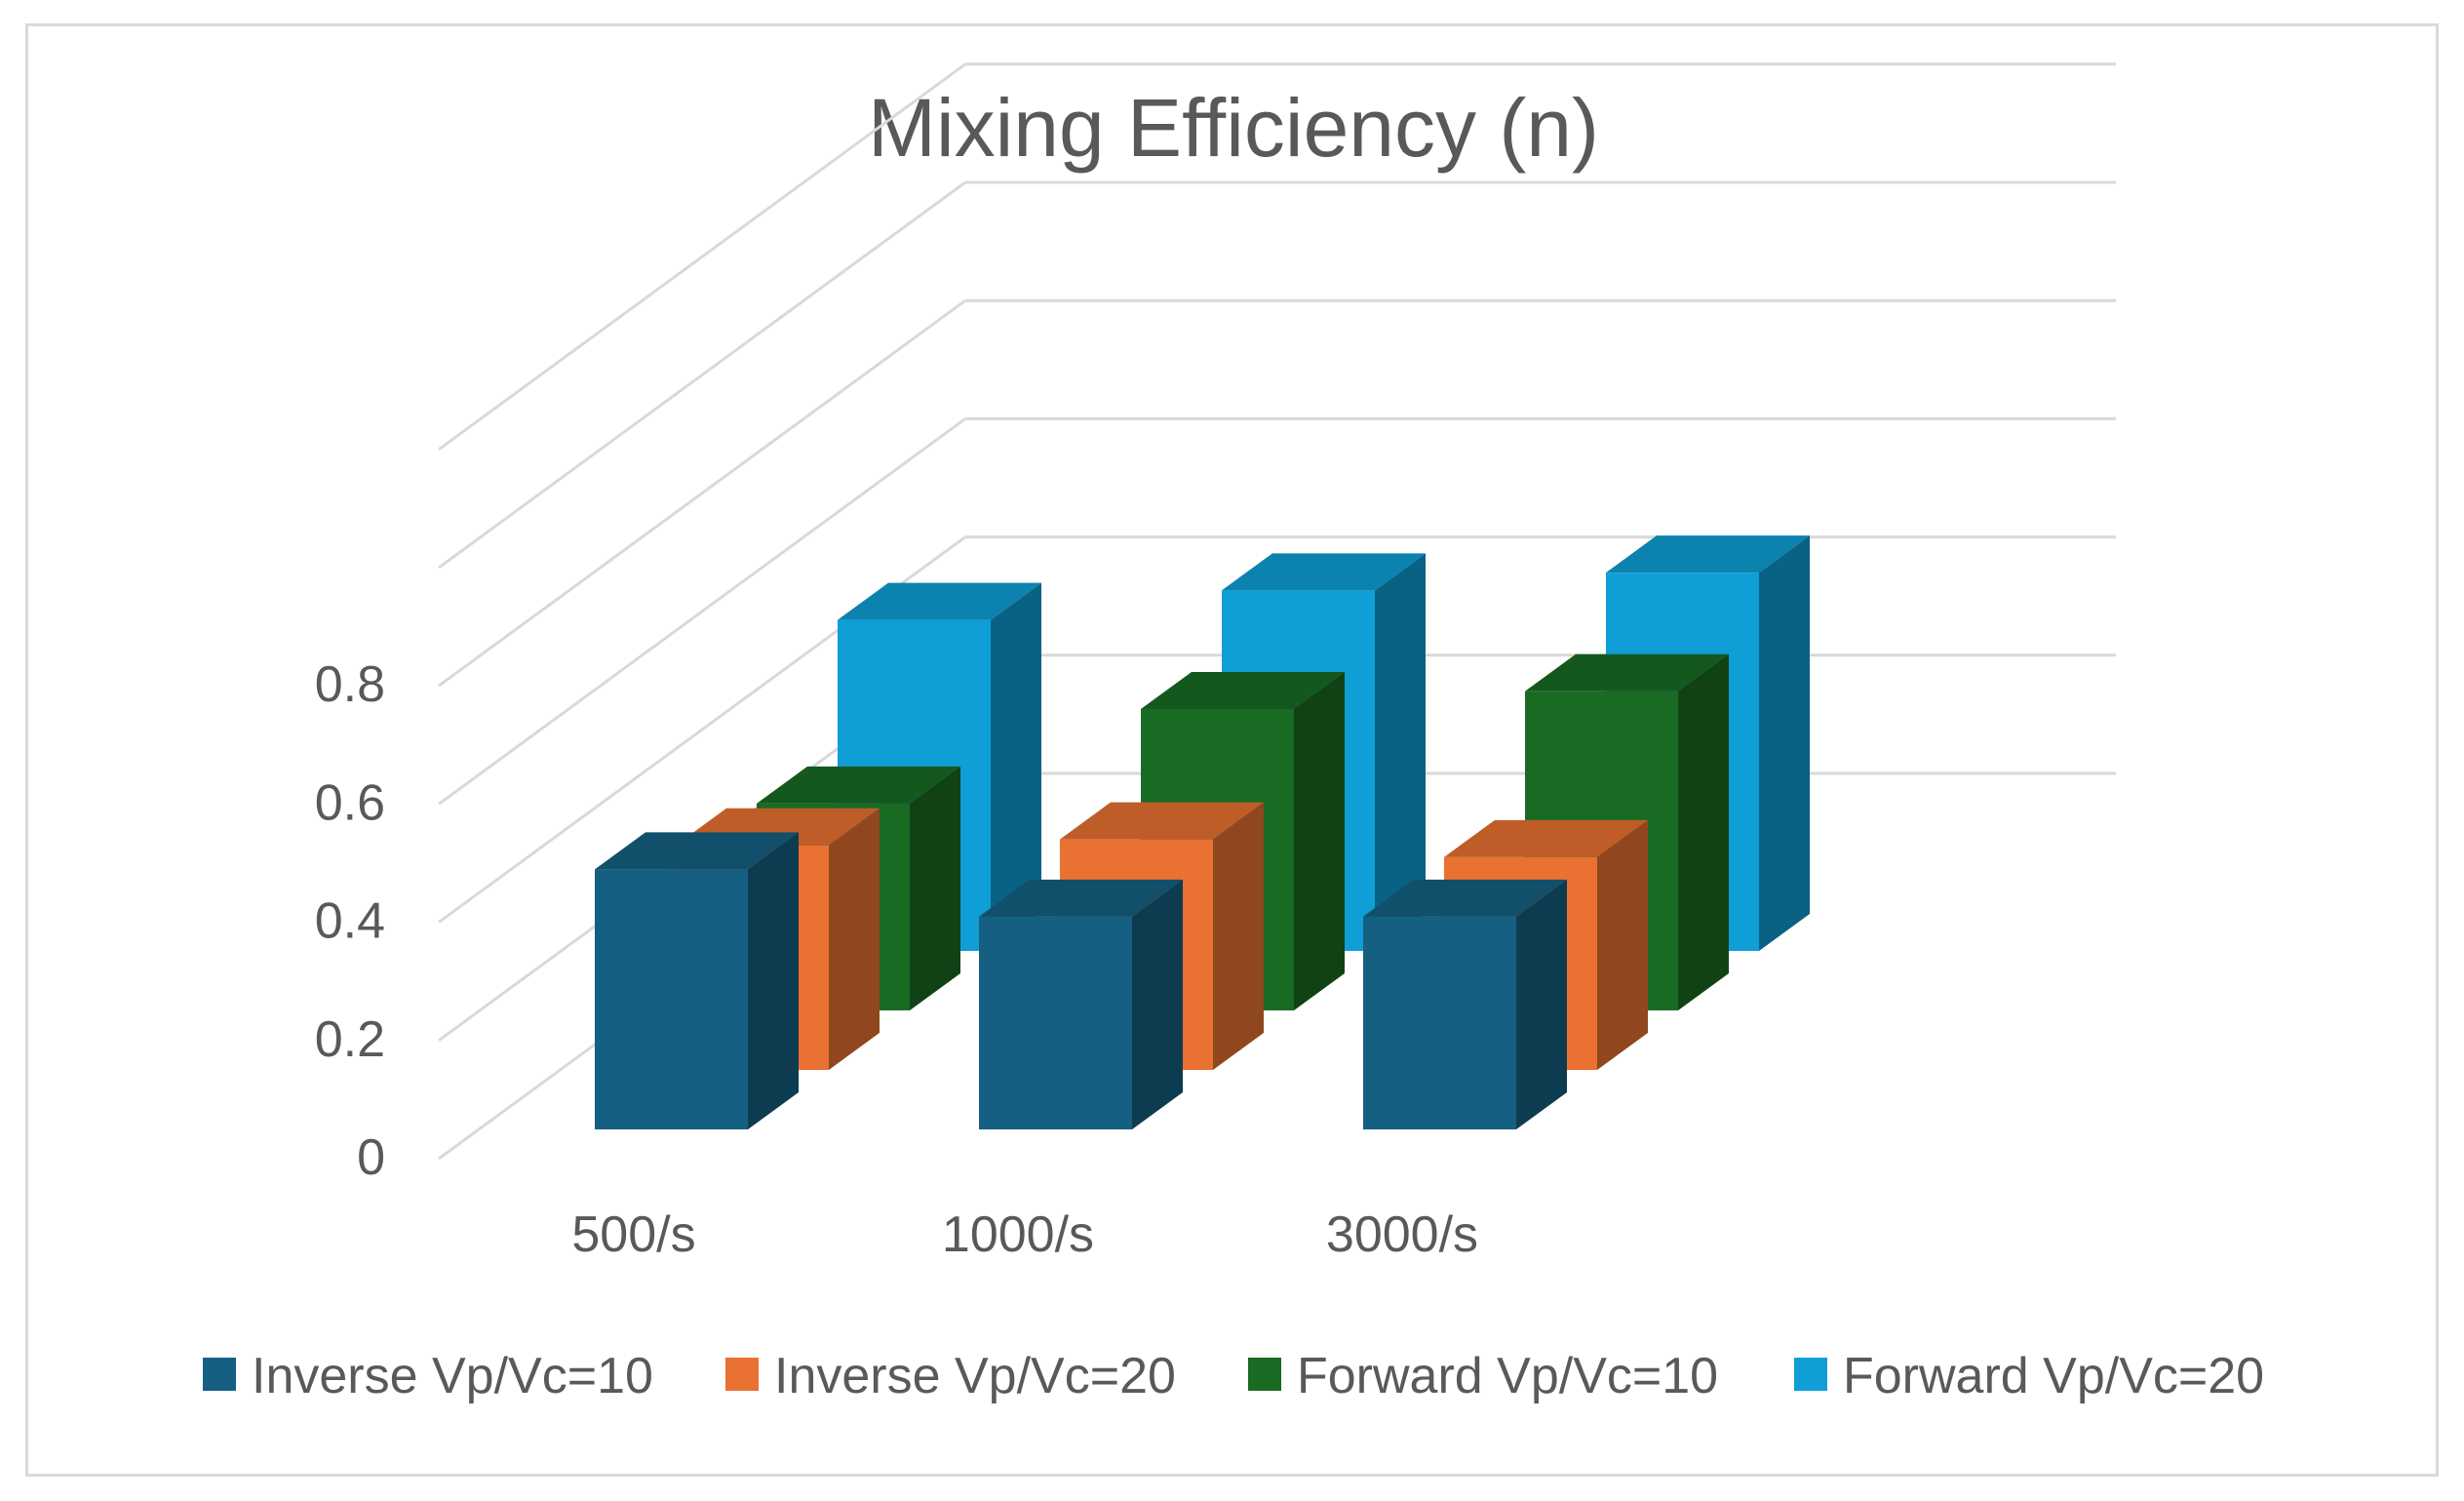 The width and height of the screenshot is (2464, 1501). I want to click on y-tick-label: 0.8, so click(350, 684).